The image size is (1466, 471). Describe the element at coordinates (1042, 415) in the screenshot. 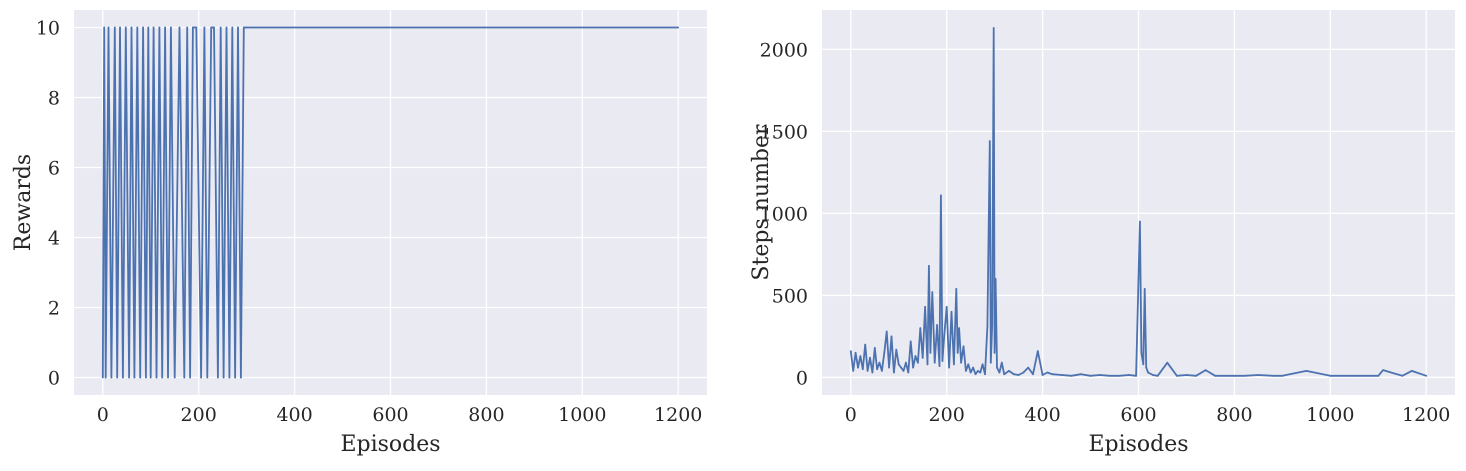

I see `x-tick-label: 400` at that location.